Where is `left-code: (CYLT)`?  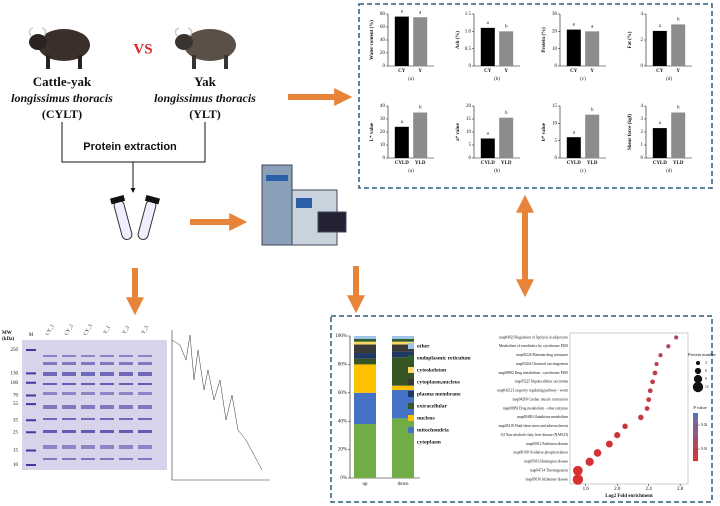 left-code: (CYLT) is located at coordinates (62, 114).